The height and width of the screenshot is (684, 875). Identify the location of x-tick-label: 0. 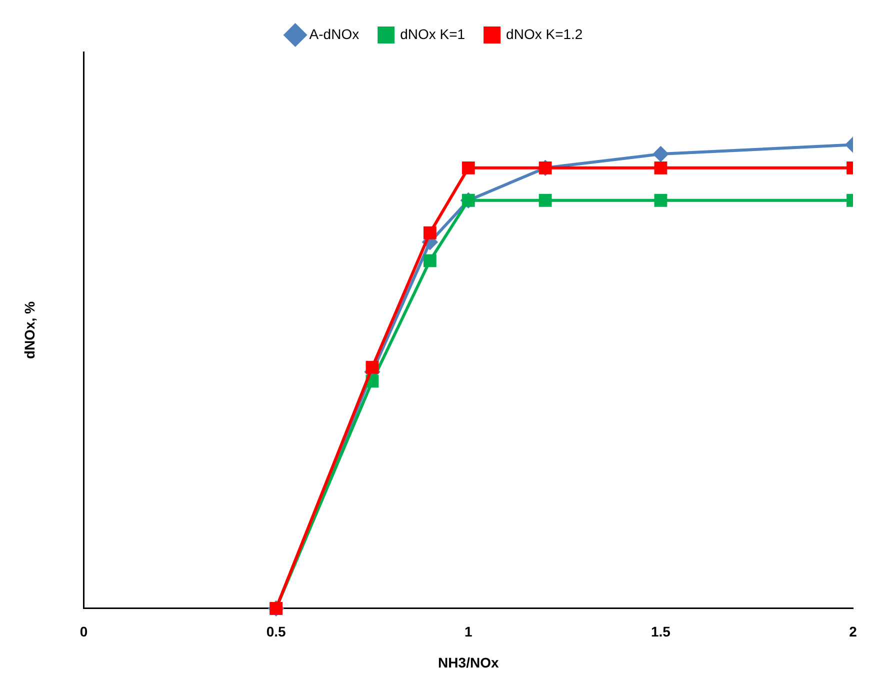
(84, 632).